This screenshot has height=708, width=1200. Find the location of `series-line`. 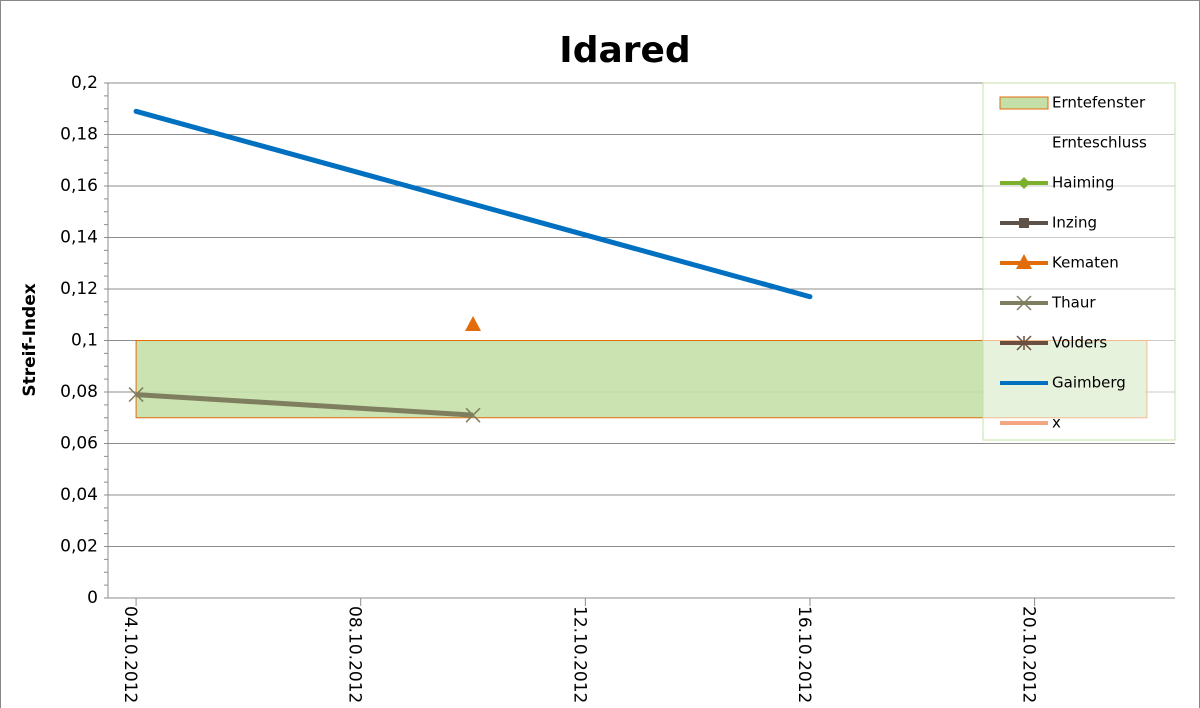

series-line is located at coordinates (304, 405).